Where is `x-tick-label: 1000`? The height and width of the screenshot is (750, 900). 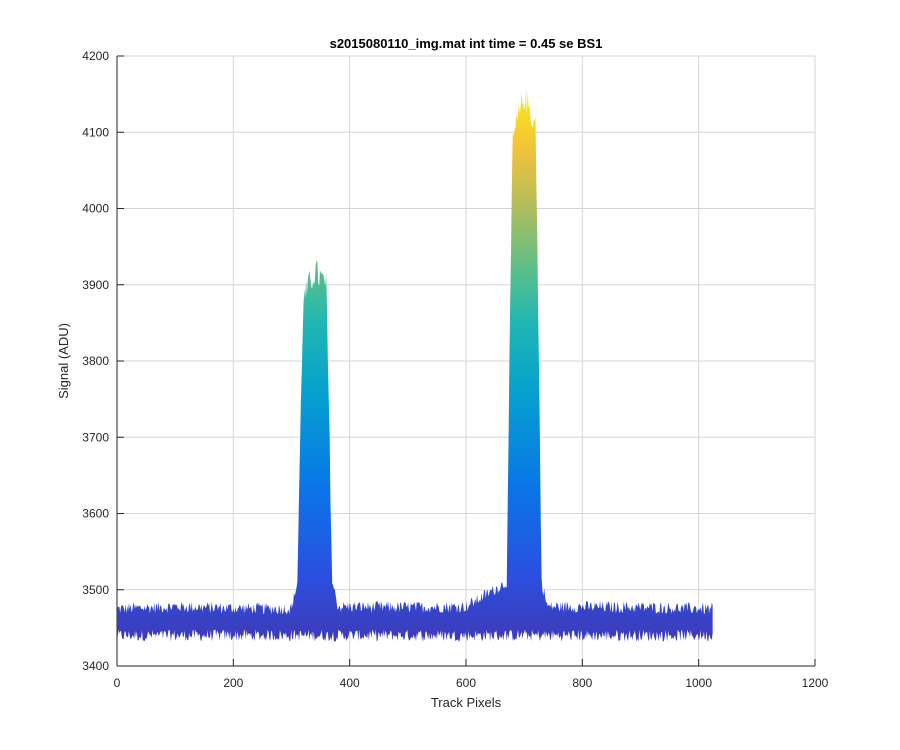
x-tick-label: 1000 is located at coordinates (698, 683).